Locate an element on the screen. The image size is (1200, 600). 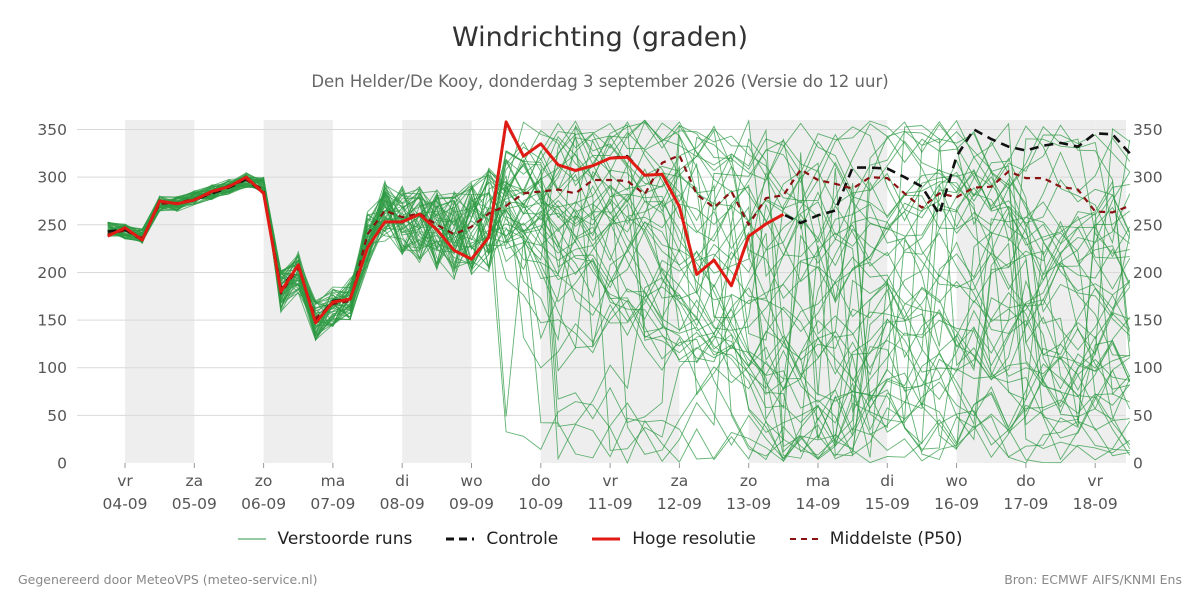
x-tick-day-2: zo is located at coordinates (264, 481).